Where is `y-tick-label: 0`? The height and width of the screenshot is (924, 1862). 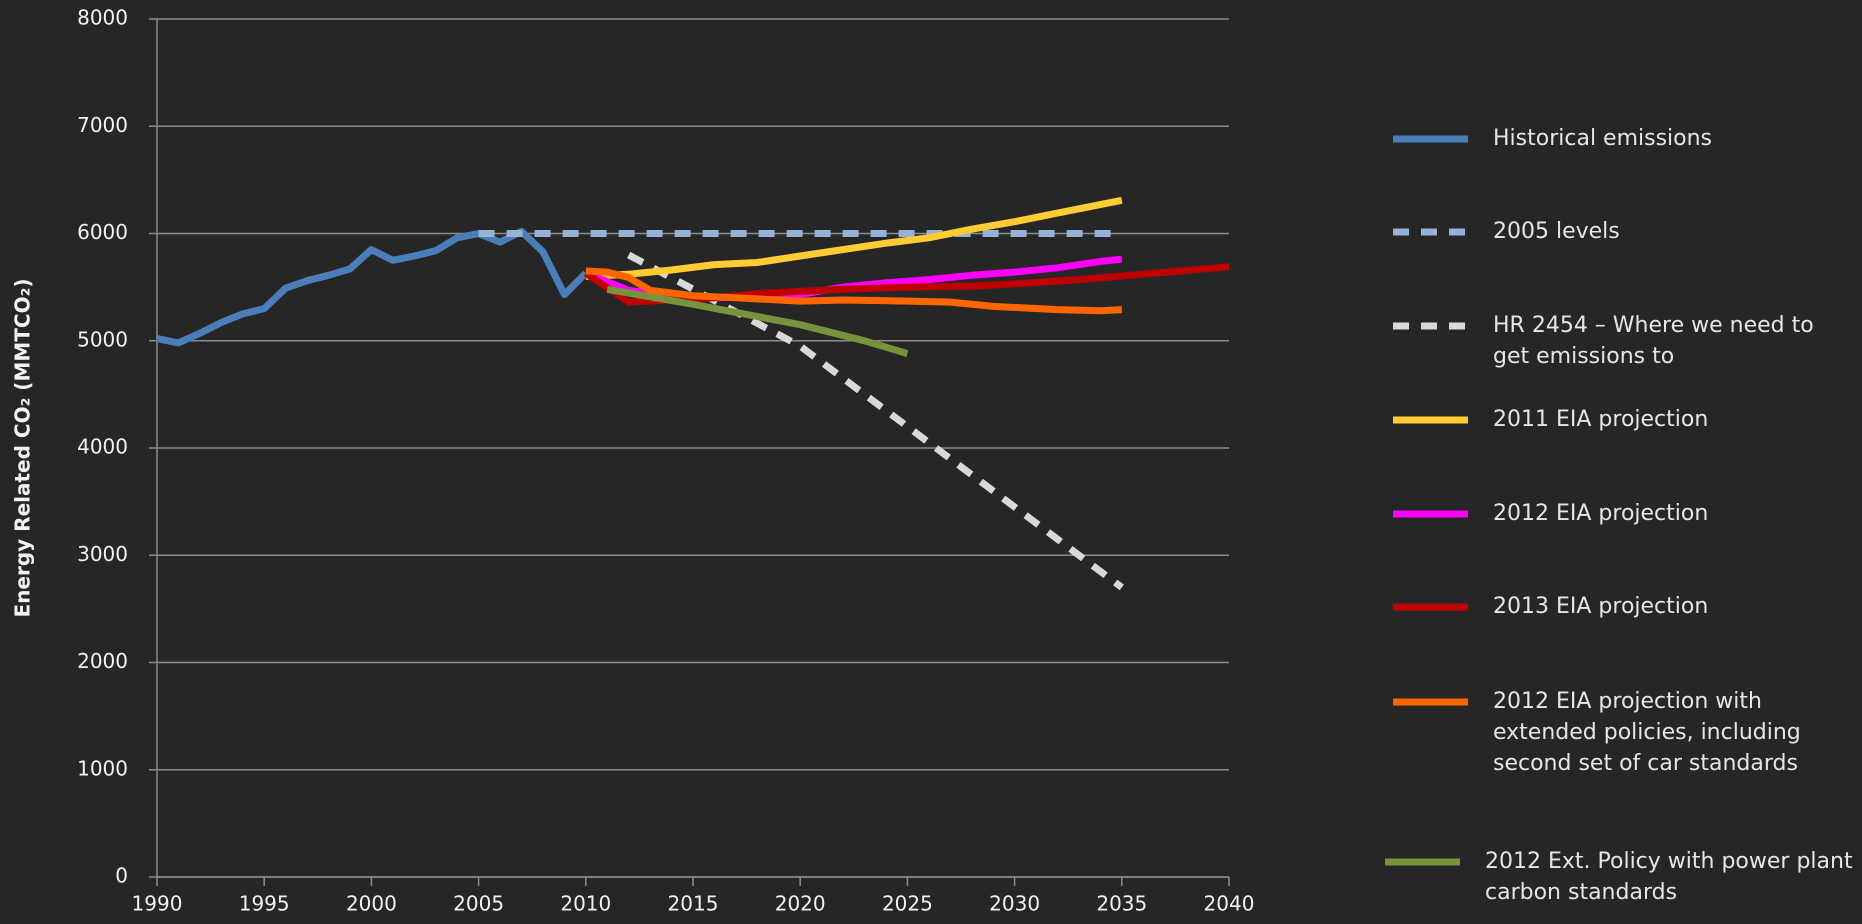 y-tick-label: 0 is located at coordinates (121, 876).